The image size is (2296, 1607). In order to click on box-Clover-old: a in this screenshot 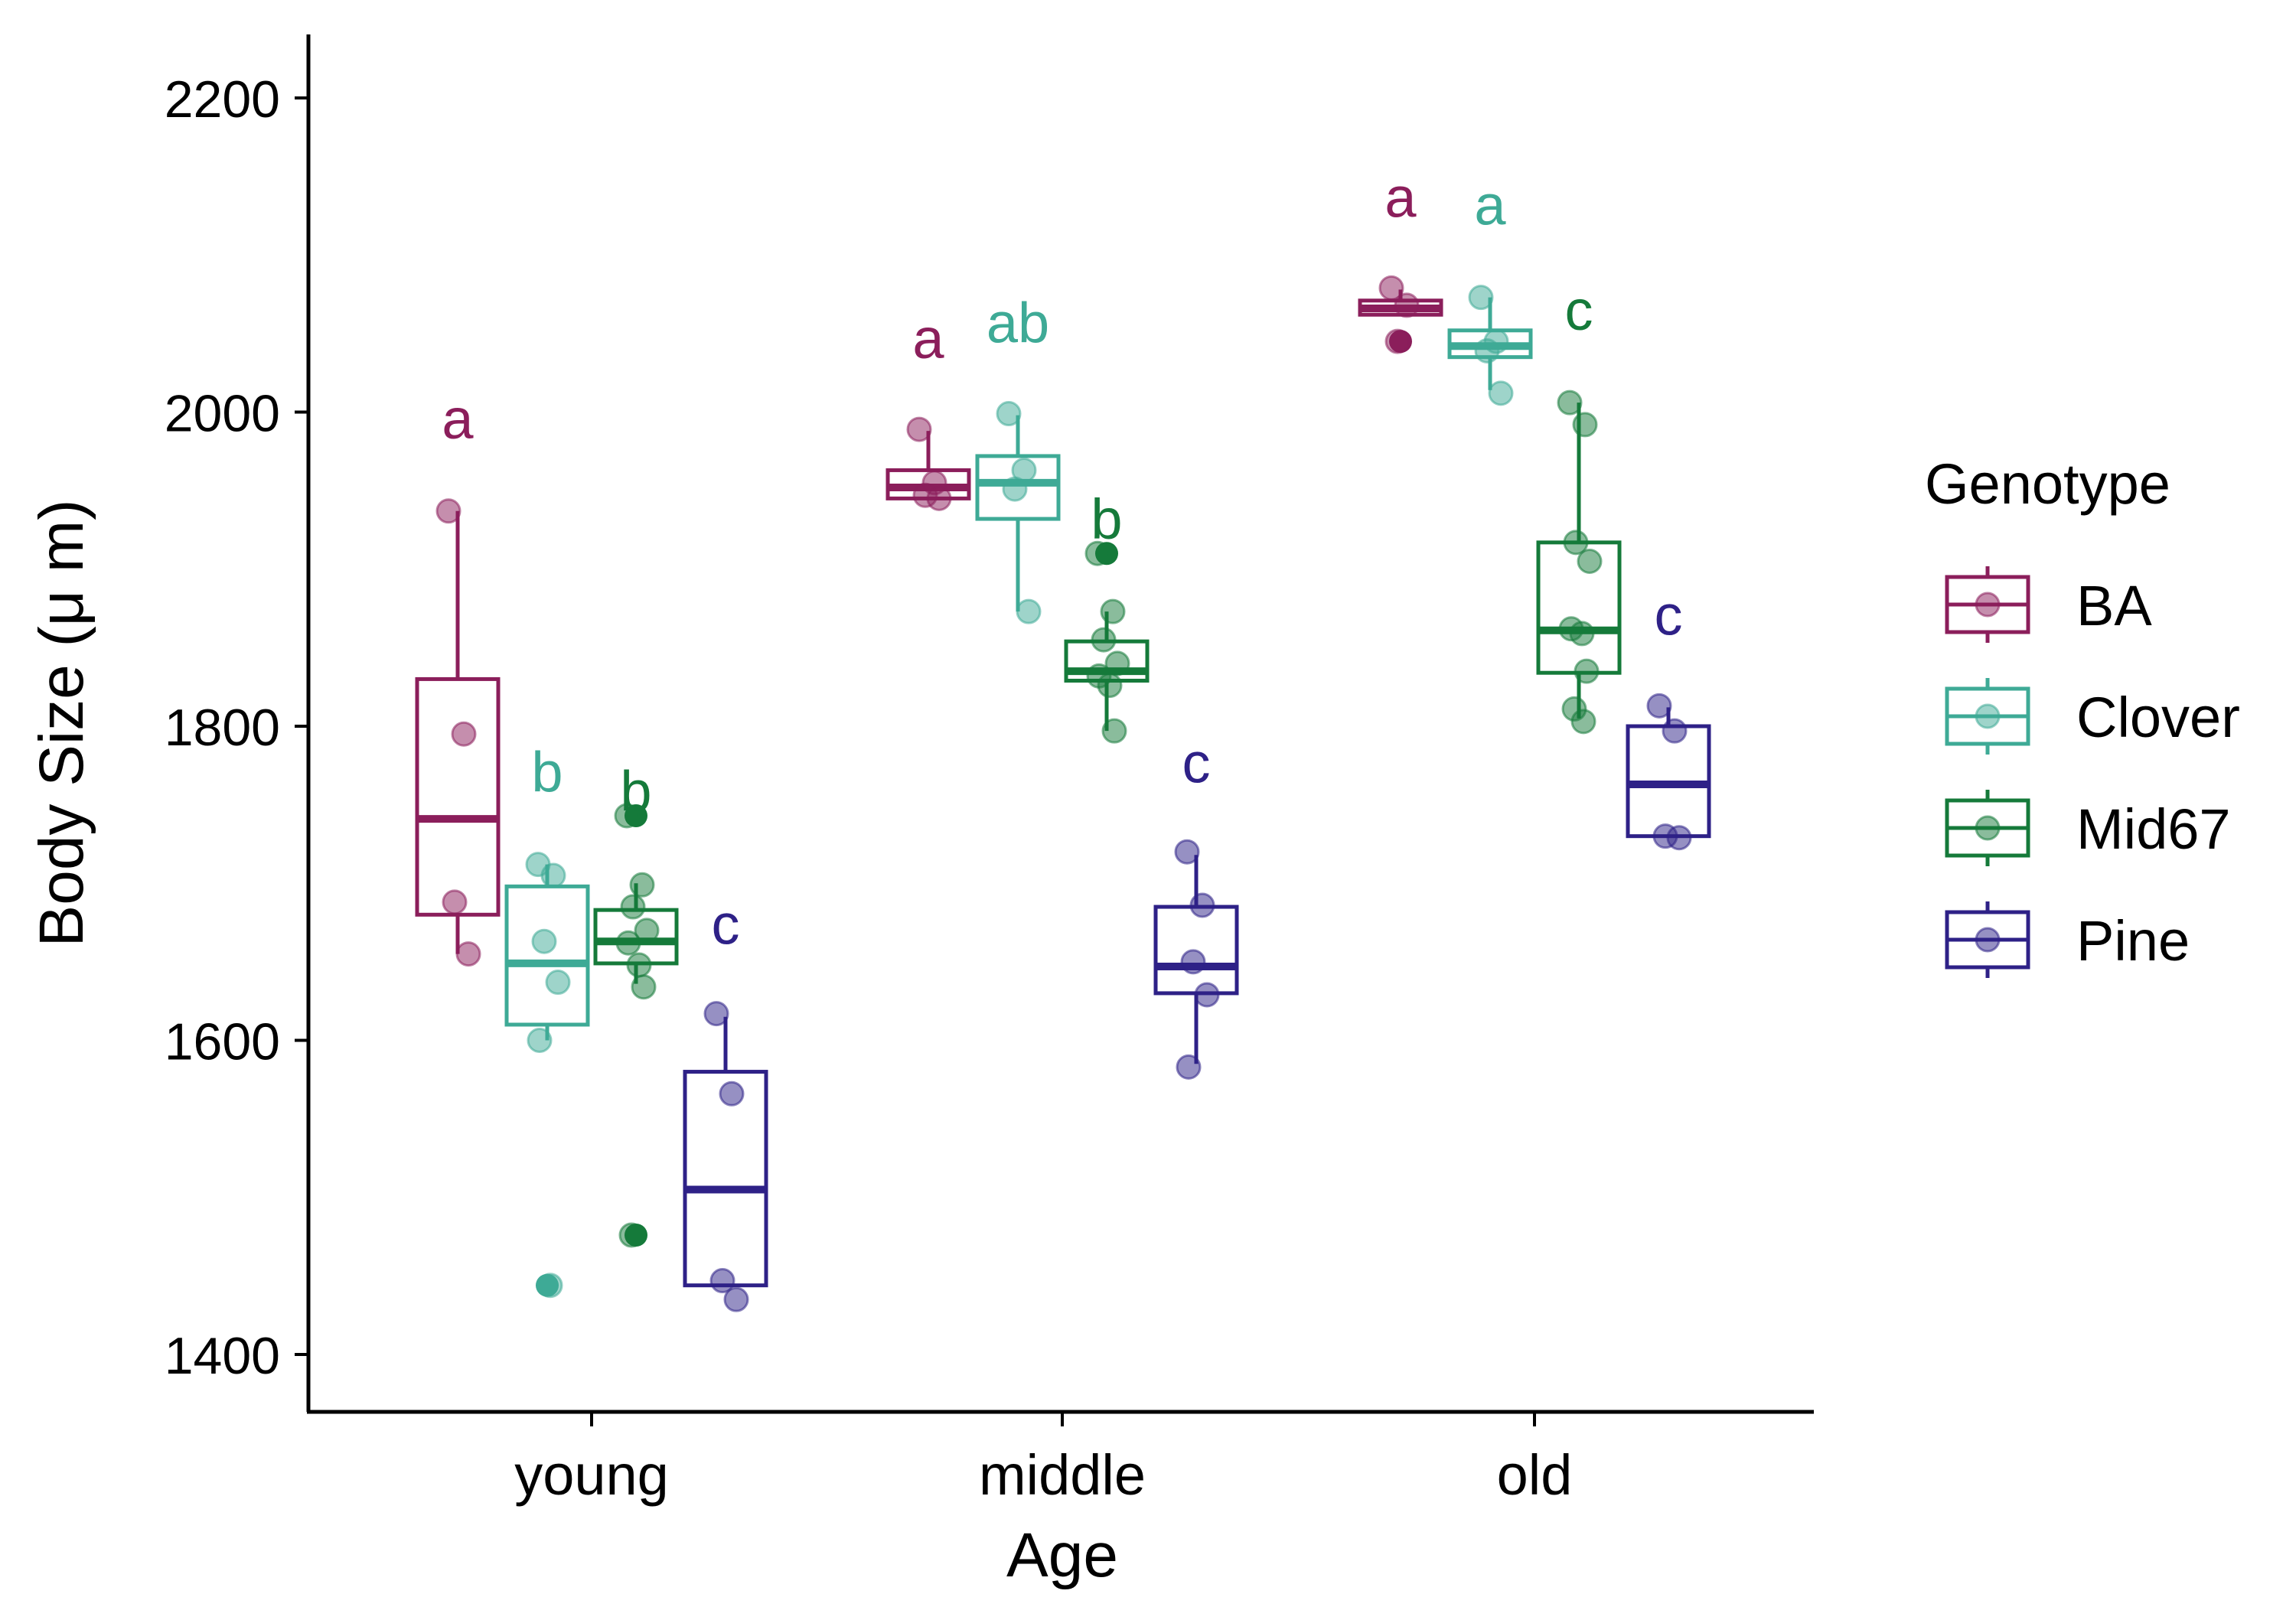, I will do `click(1490, 290)`.